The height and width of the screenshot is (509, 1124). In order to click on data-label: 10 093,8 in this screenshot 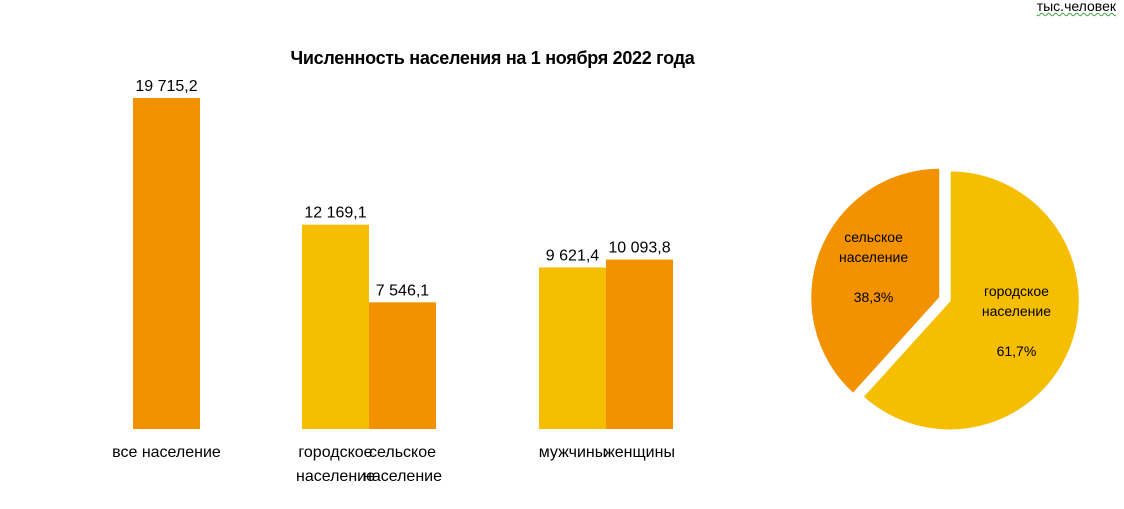, I will do `click(639, 248)`.